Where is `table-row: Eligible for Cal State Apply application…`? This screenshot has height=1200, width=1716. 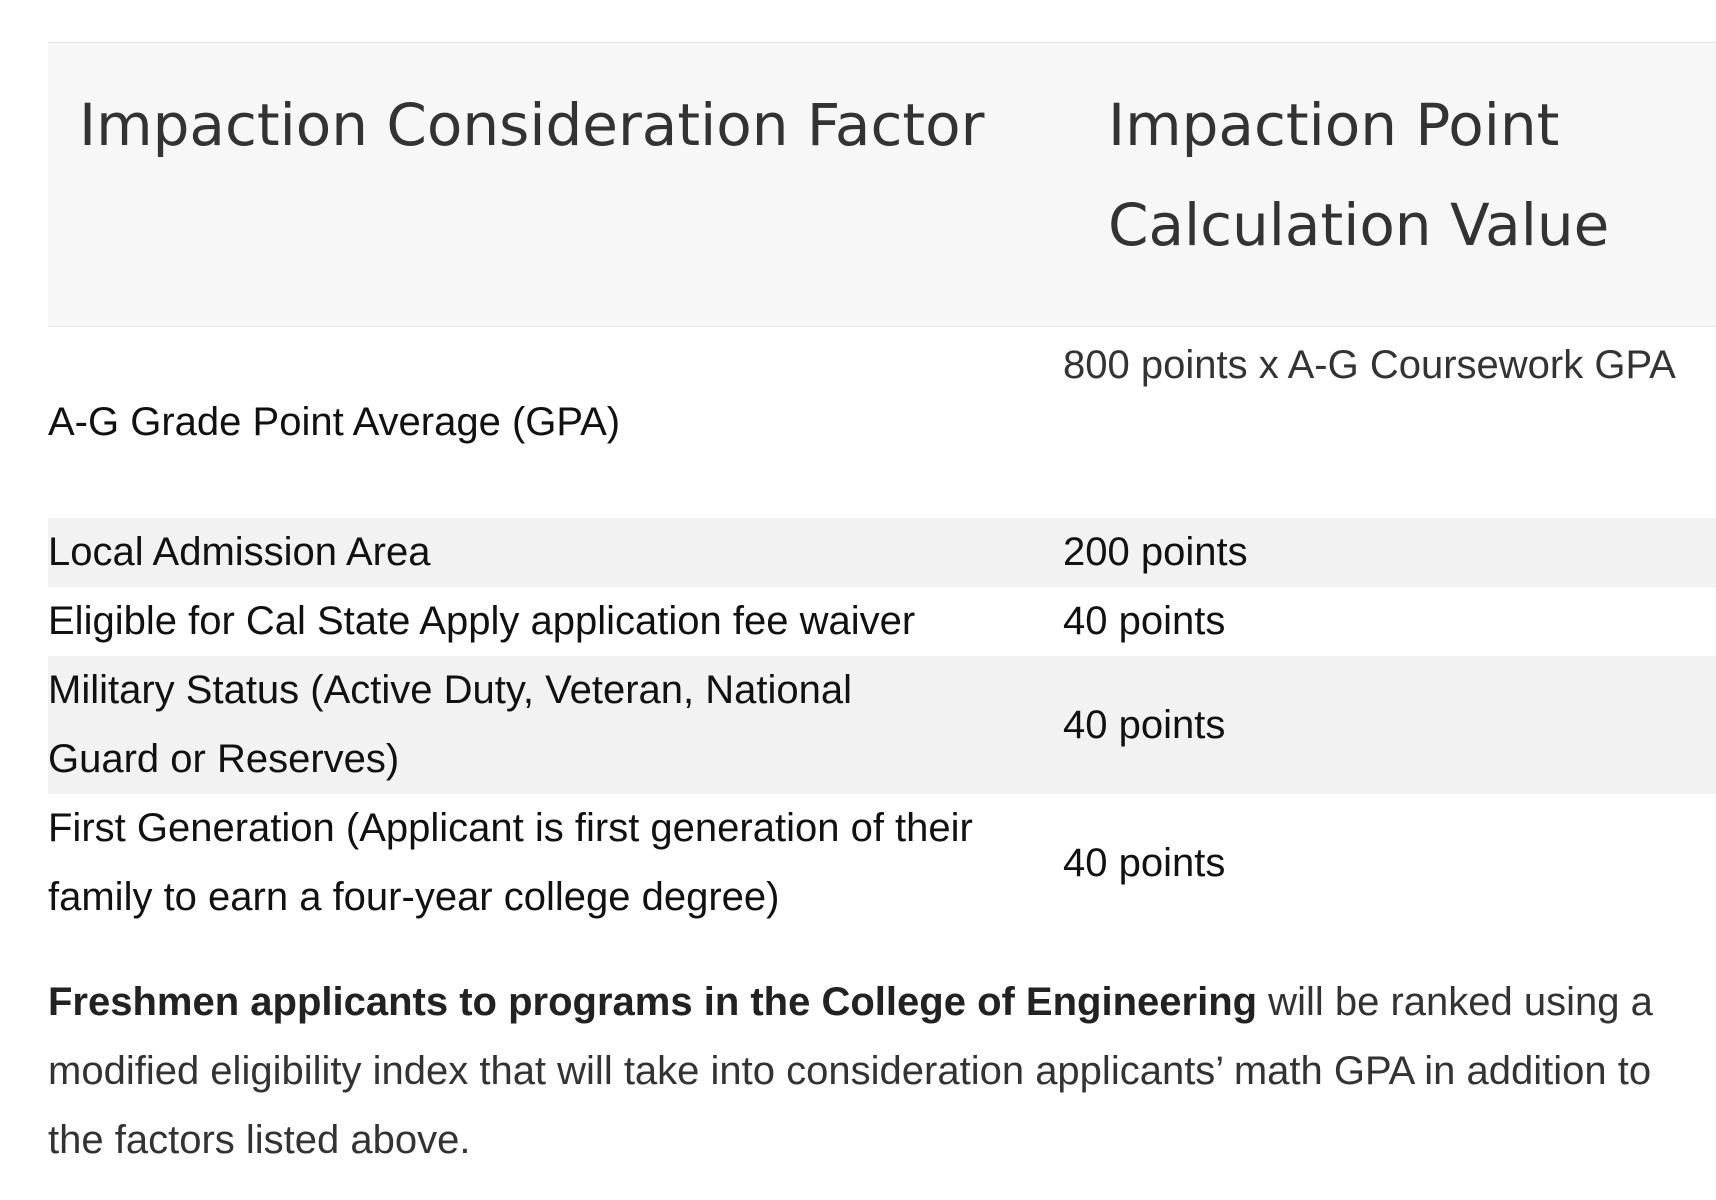 table-row: Eligible for Cal State Apply application… is located at coordinates (882, 621).